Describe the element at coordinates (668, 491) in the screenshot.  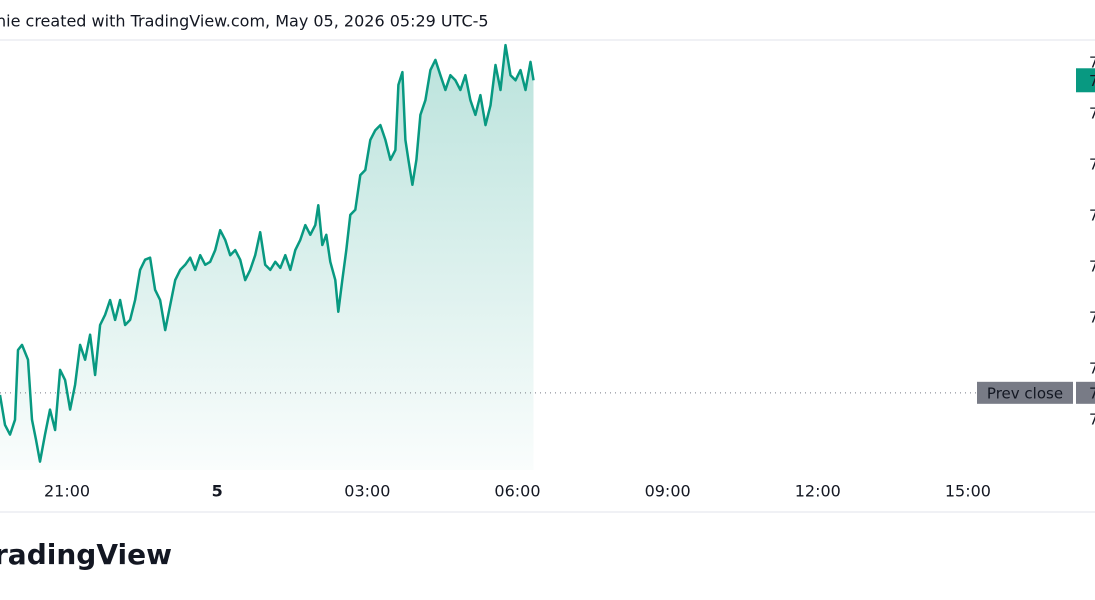
I see `x-tick-label: 09:00` at that location.